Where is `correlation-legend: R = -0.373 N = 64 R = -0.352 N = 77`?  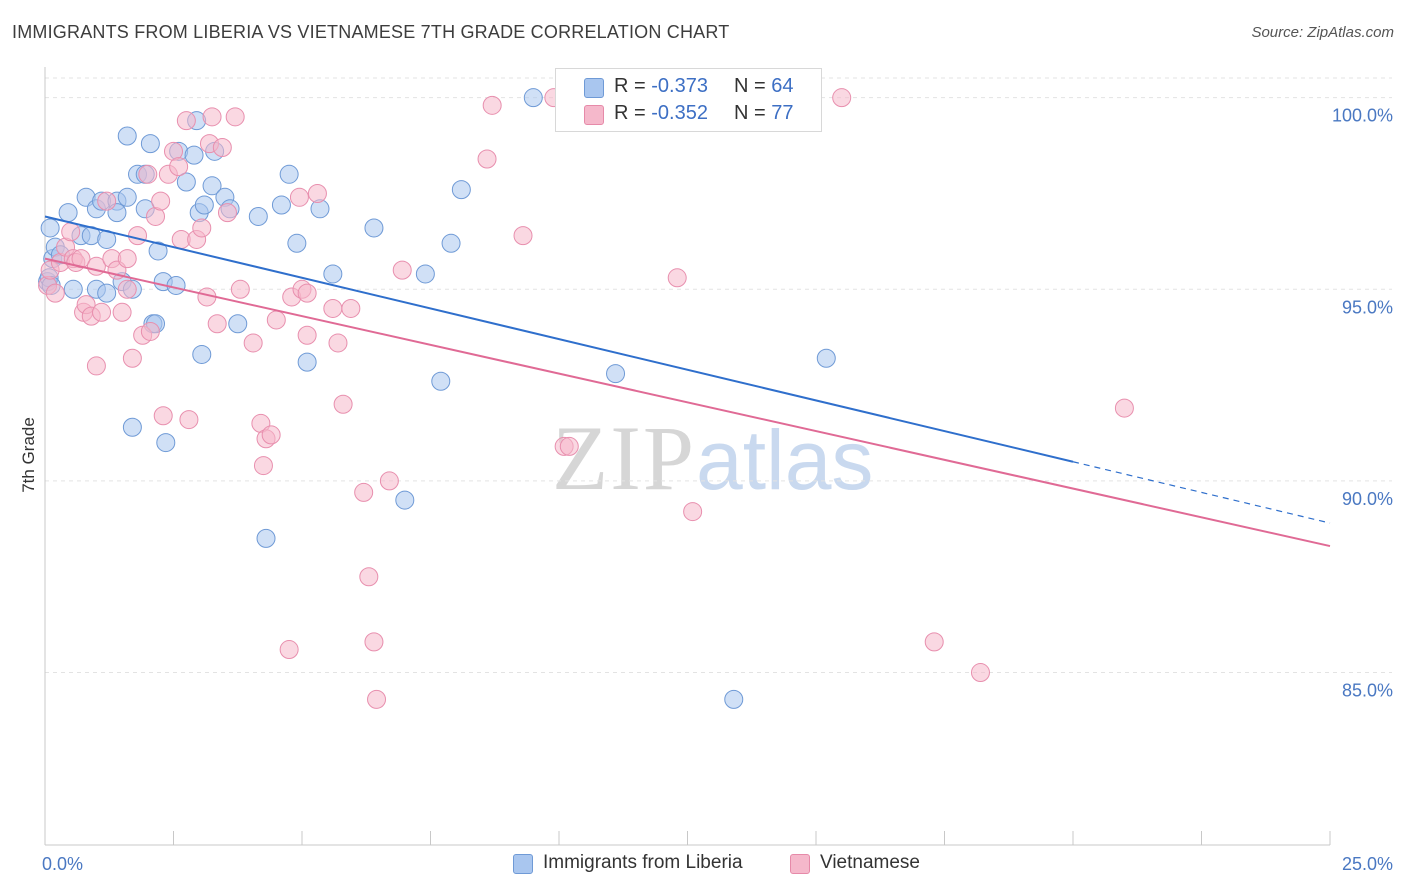 correlation-legend: R = -0.373 N = 64 R = -0.352 N = 77 is located at coordinates (688, 100).